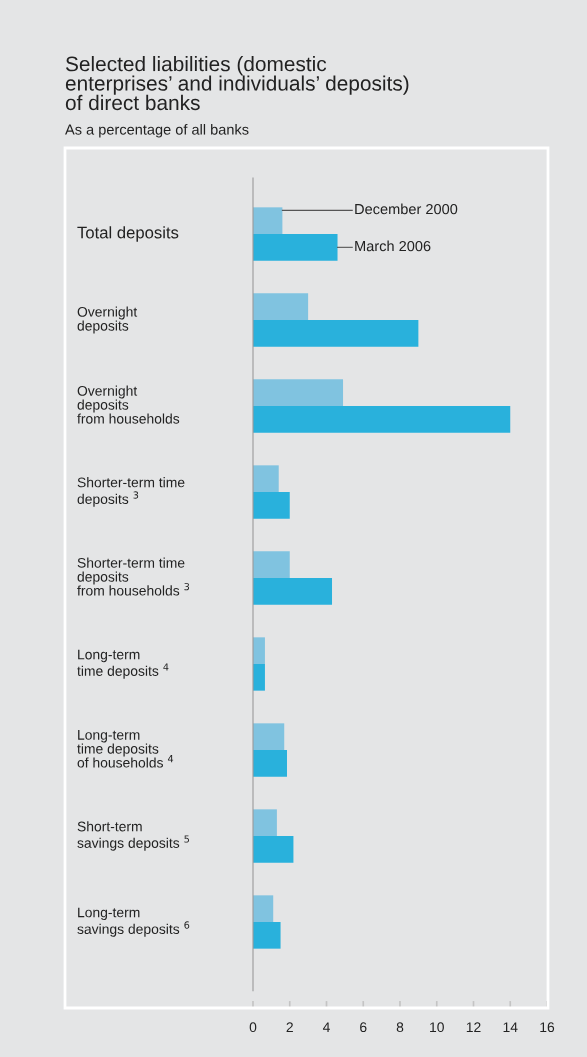 The height and width of the screenshot is (1057, 587). Describe the element at coordinates (437, 1027) in the screenshot. I see `x-tick-label: 10` at that location.